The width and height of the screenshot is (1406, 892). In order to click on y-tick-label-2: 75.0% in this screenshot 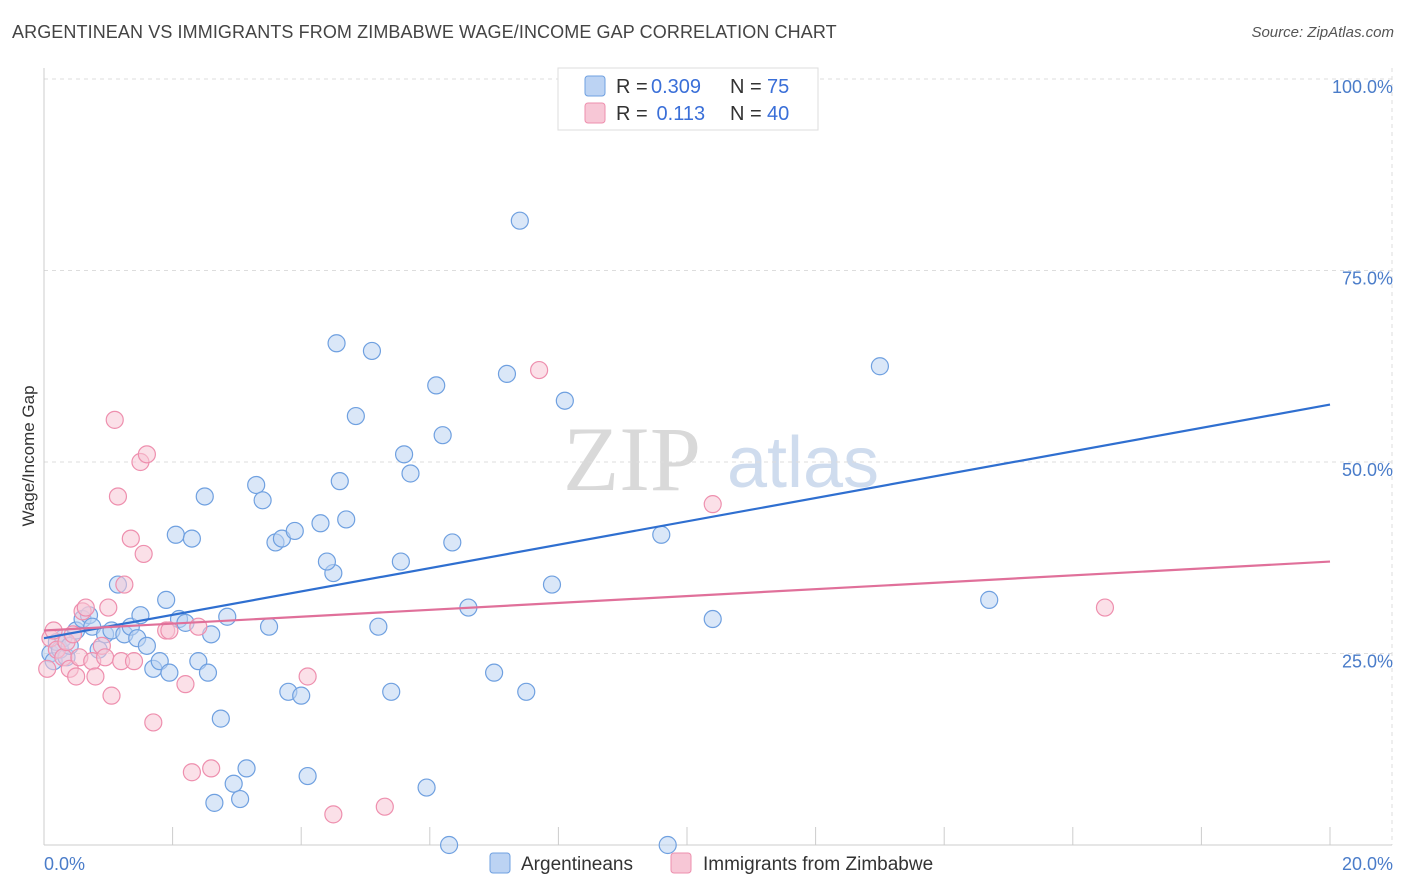, I will do `click(1367, 279)`.